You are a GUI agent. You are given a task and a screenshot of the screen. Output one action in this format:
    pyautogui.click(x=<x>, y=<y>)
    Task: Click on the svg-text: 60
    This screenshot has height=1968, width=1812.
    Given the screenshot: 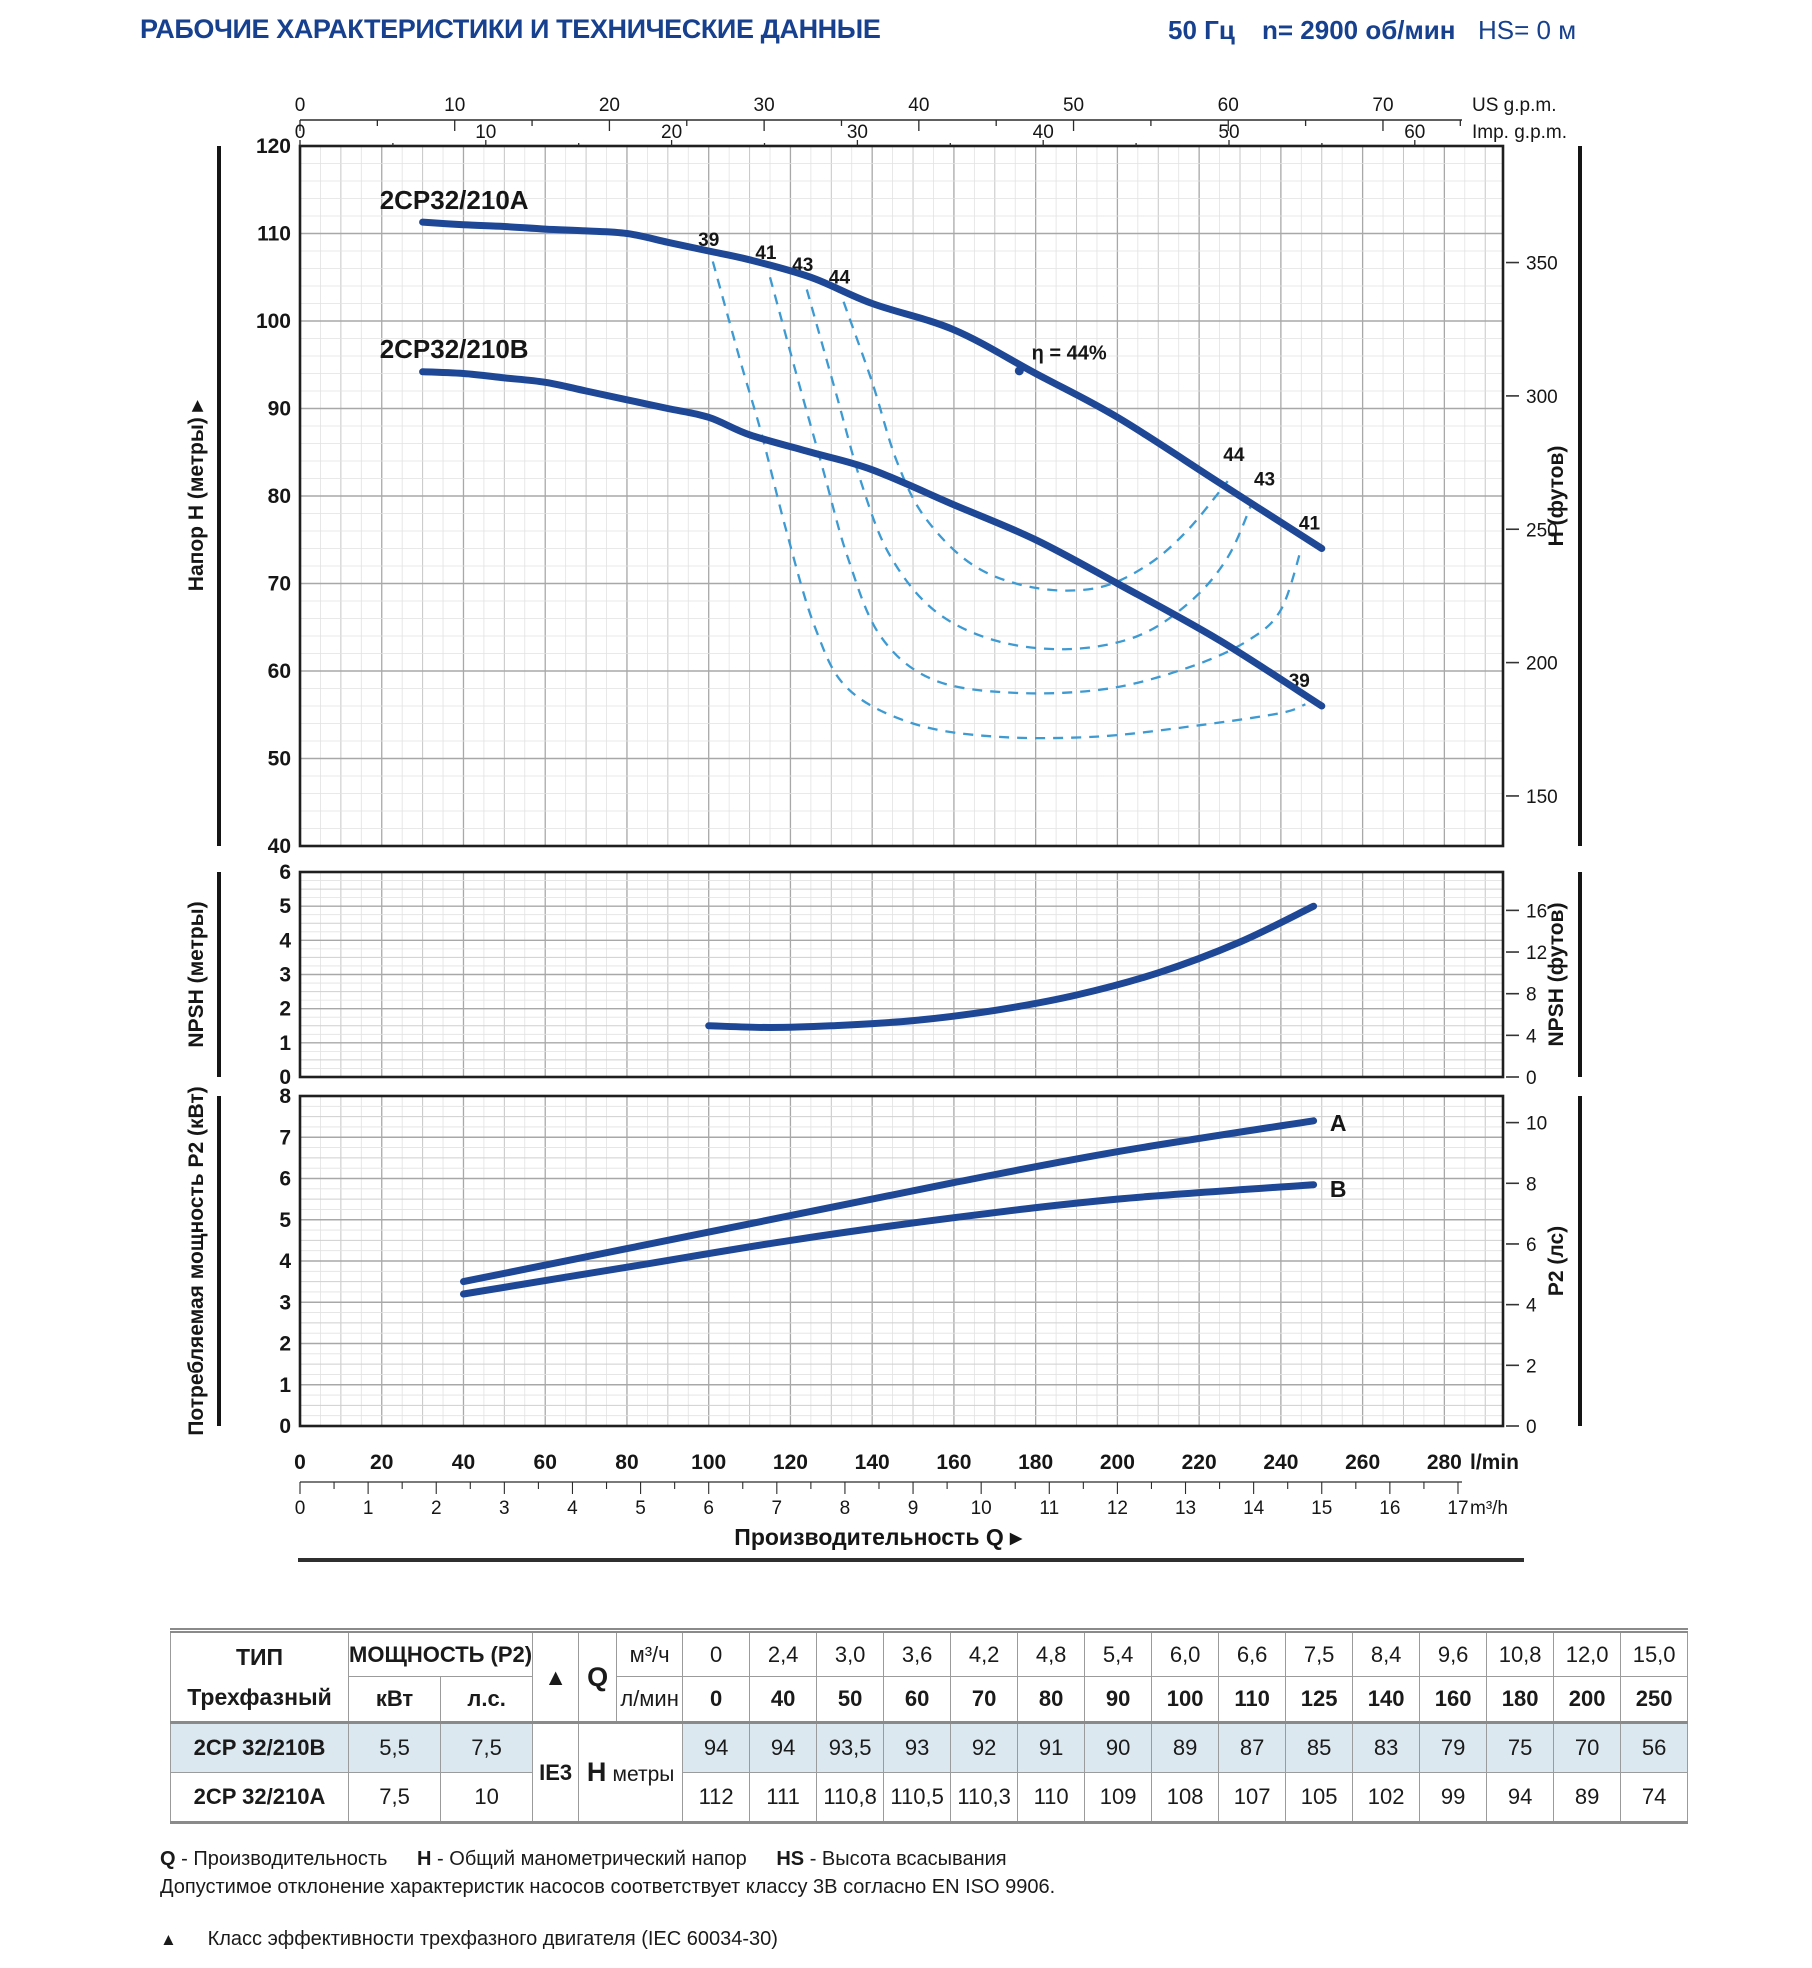 What is the action you would take?
    pyautogui.click(x=1228, y=105)
    